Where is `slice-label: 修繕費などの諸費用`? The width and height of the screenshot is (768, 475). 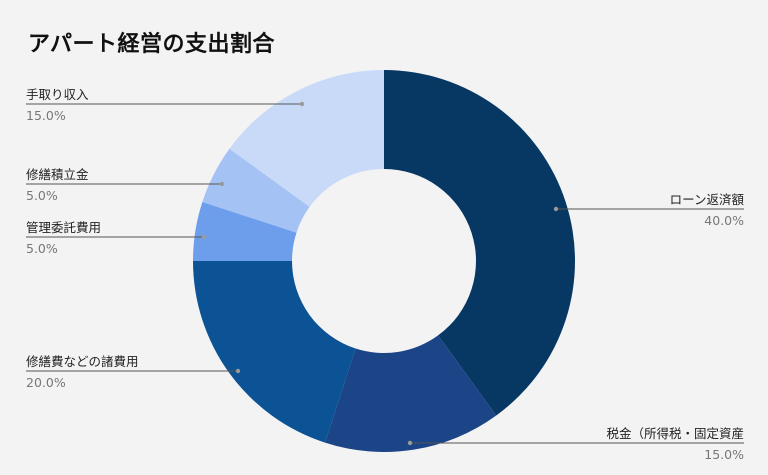 slice-label: 修繕費などの諸費用 is located at coordinates (82, 361).